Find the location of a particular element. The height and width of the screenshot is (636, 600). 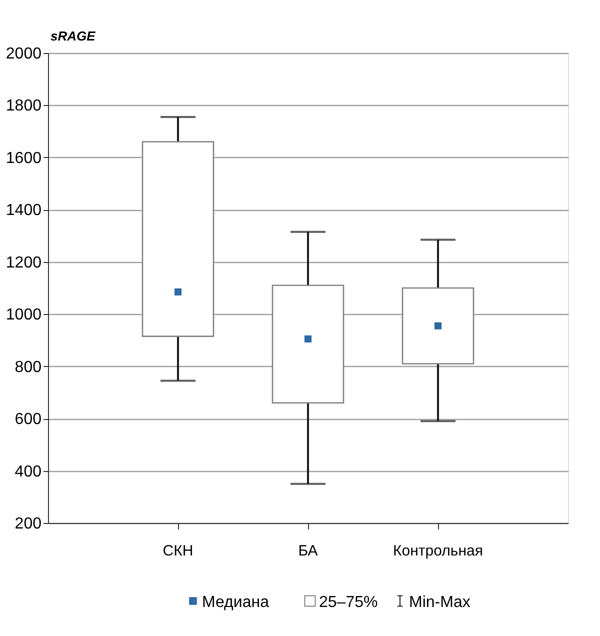

y-tick-label: 800 is located at coordinates (28, 367).